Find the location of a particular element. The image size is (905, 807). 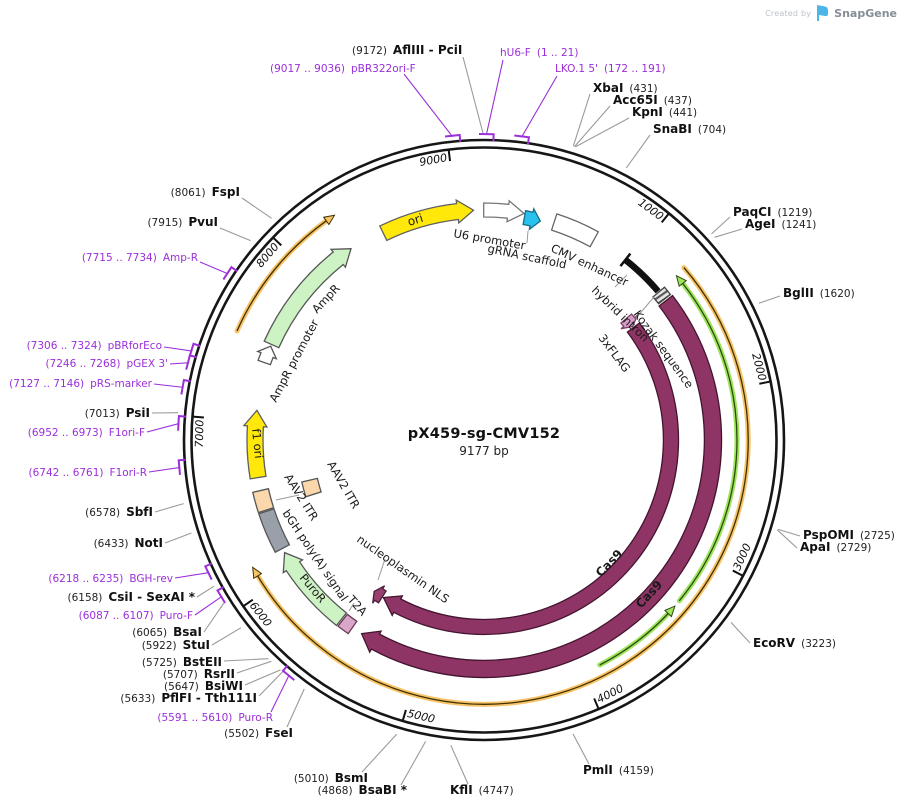

enzyme-label: ApaI (2729) is located at coordinates (835, 547).